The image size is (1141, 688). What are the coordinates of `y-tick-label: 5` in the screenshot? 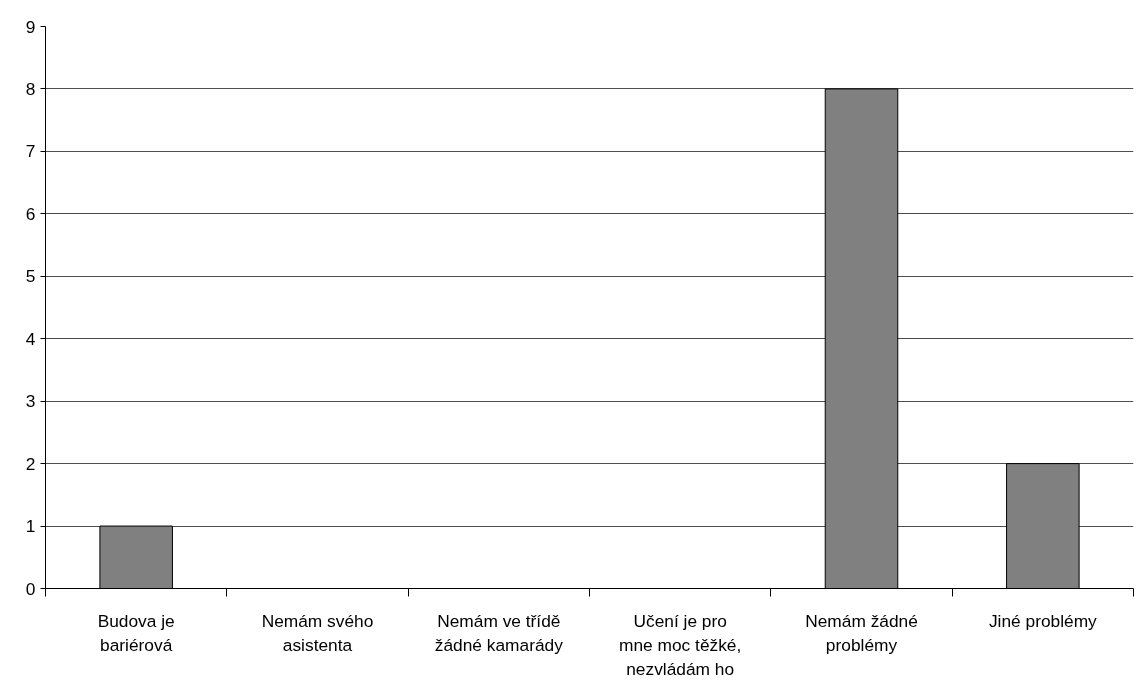 It's located at (30, 276).